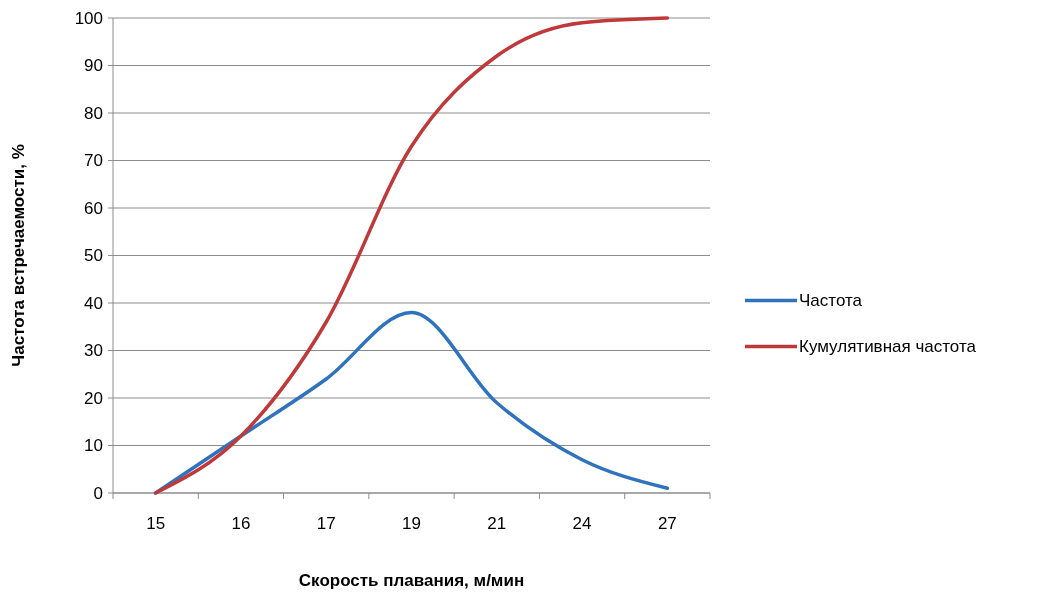 This screenshot has height=596, width=1048. What do you see at coordinates (582, 523) in the screenshot?
I see `x-tick-label: 24` at bounding box center [582, 523].